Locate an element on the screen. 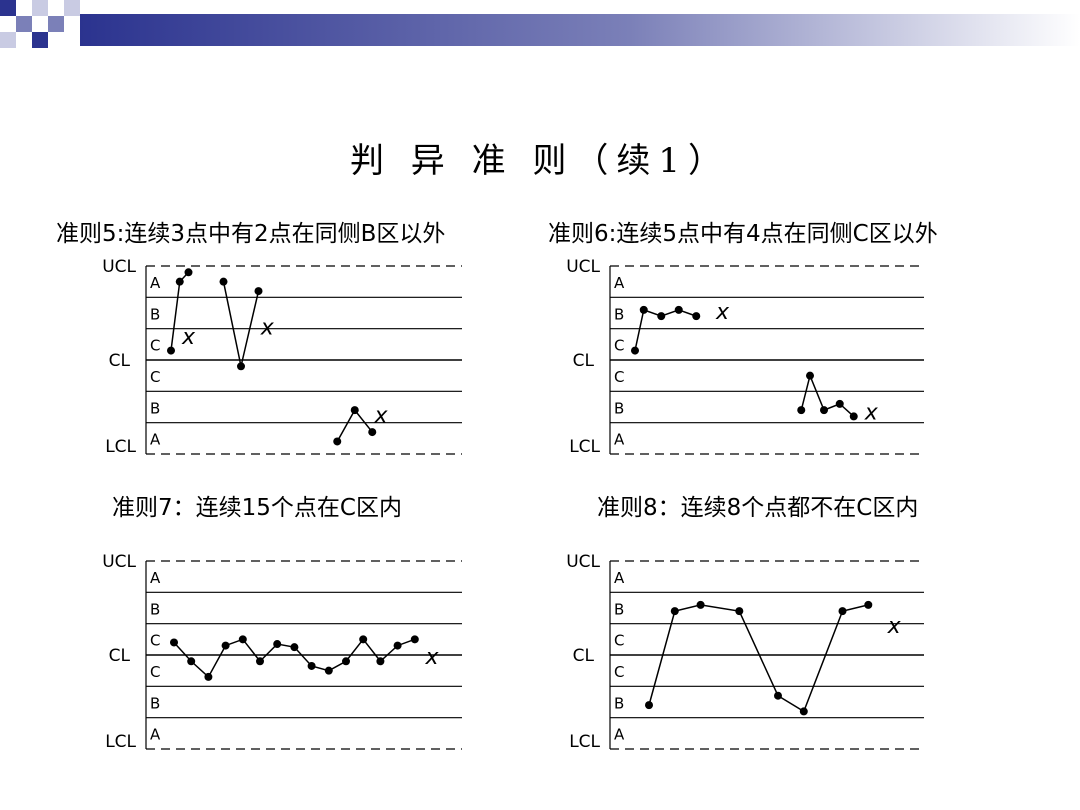  title-gradient-bar is located at coordinates (580, 30).